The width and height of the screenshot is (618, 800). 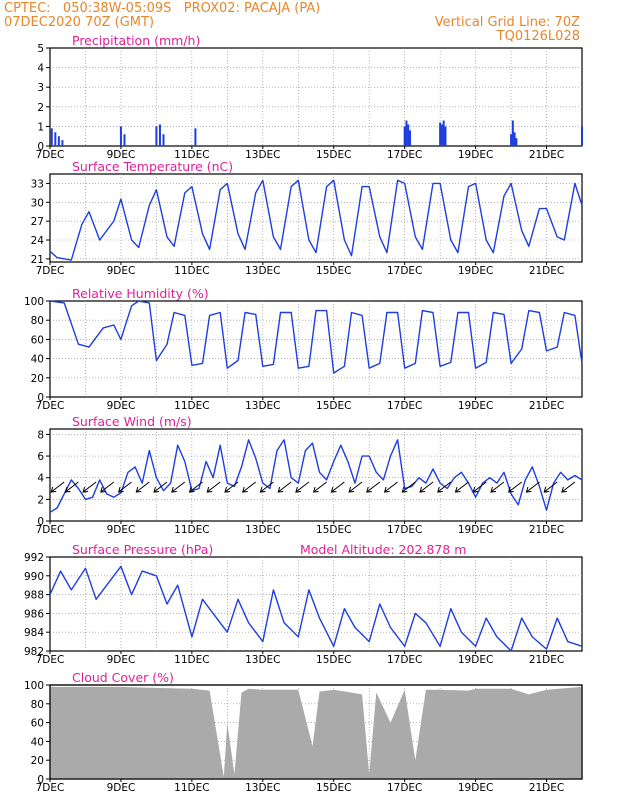 What do you see at coordinates (37, 379) in the screenshot?
I see `y-tick-label: 20` at bounding box center [37, 379].